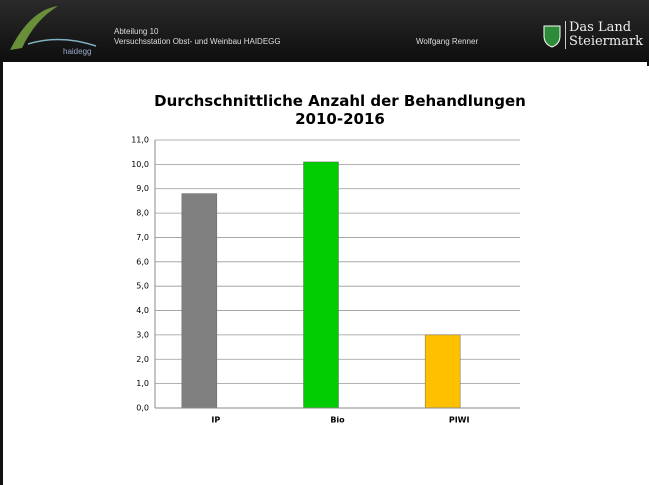  Describe the element at coordinates (552, 36) in the screenshot. I see `coat-of-arms` at that location.